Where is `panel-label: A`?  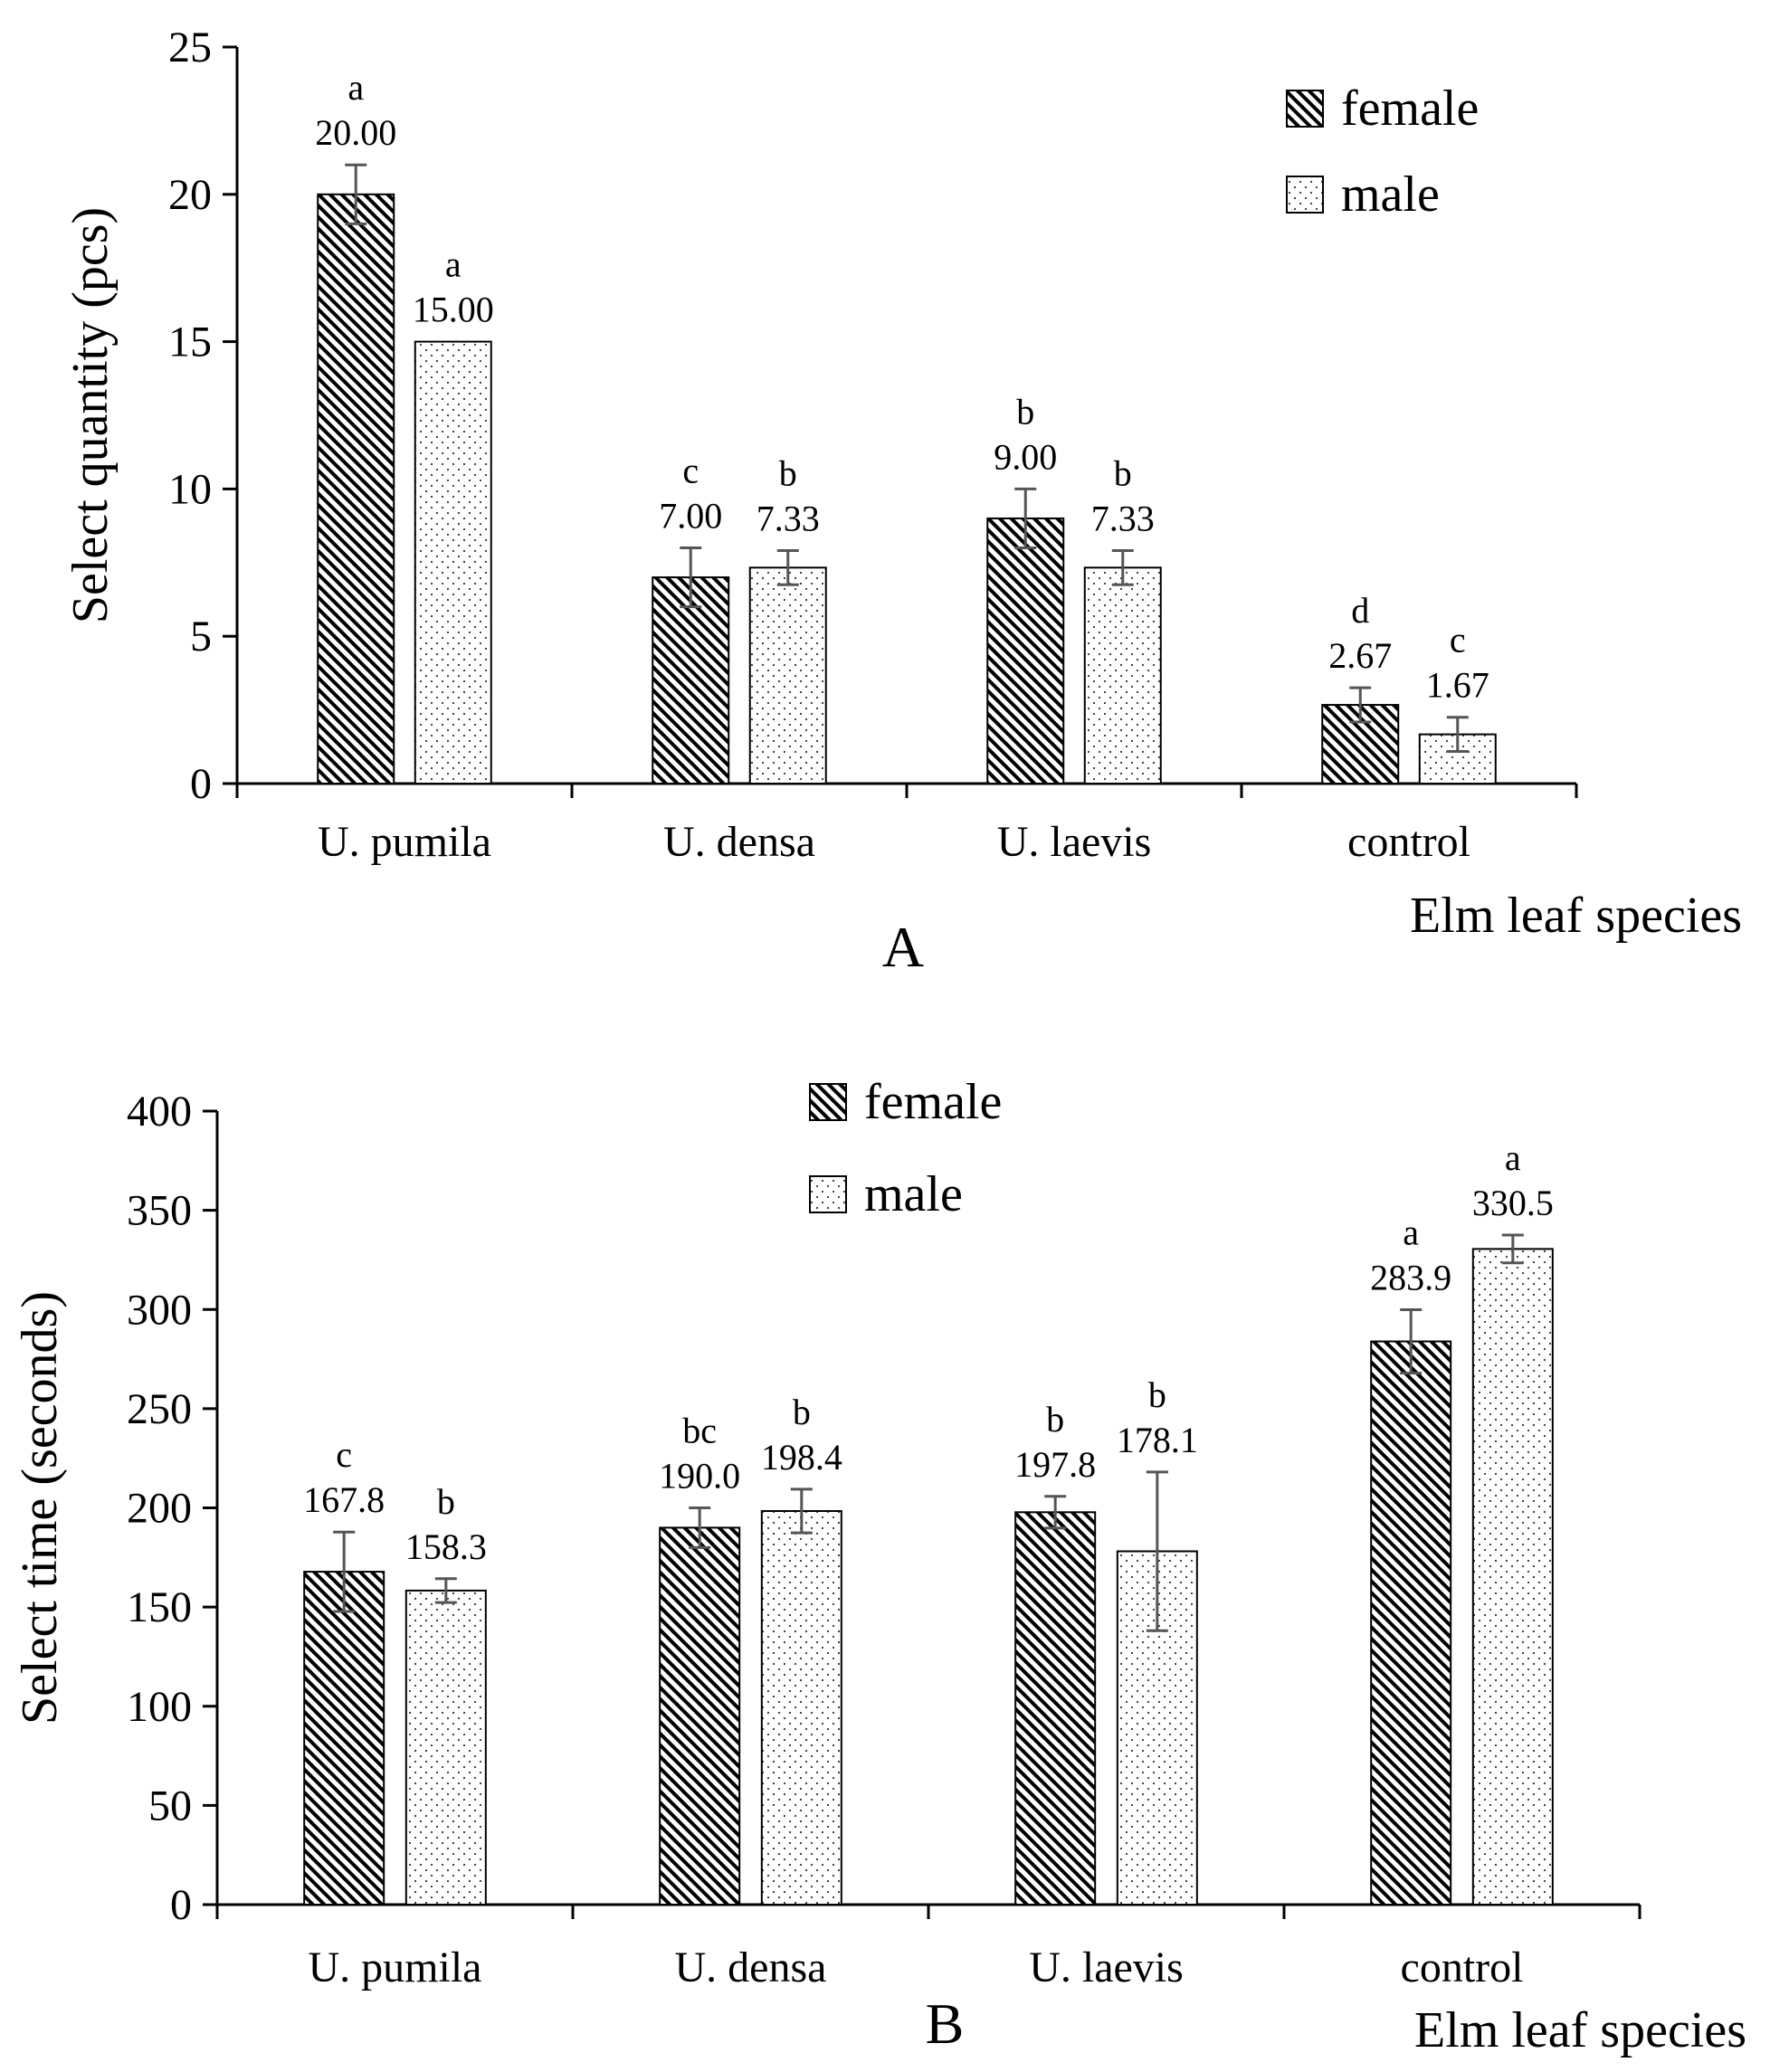
panel-label: A is located at coordinates (903, 947).